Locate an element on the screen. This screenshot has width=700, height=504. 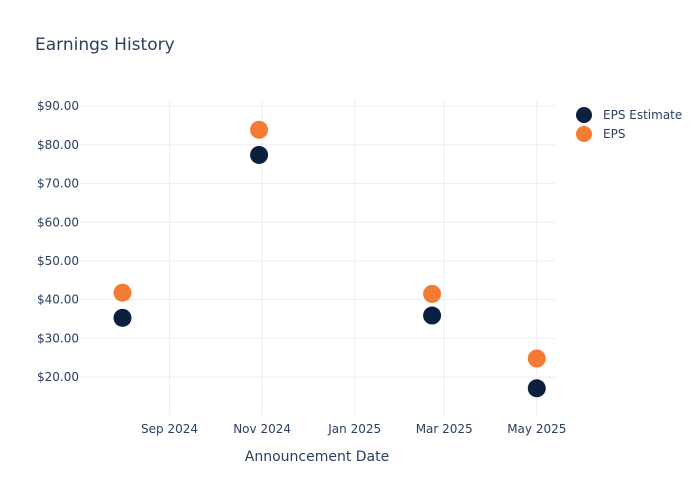
legend-label: EPS Estimate is located at coordinates (642, 115).